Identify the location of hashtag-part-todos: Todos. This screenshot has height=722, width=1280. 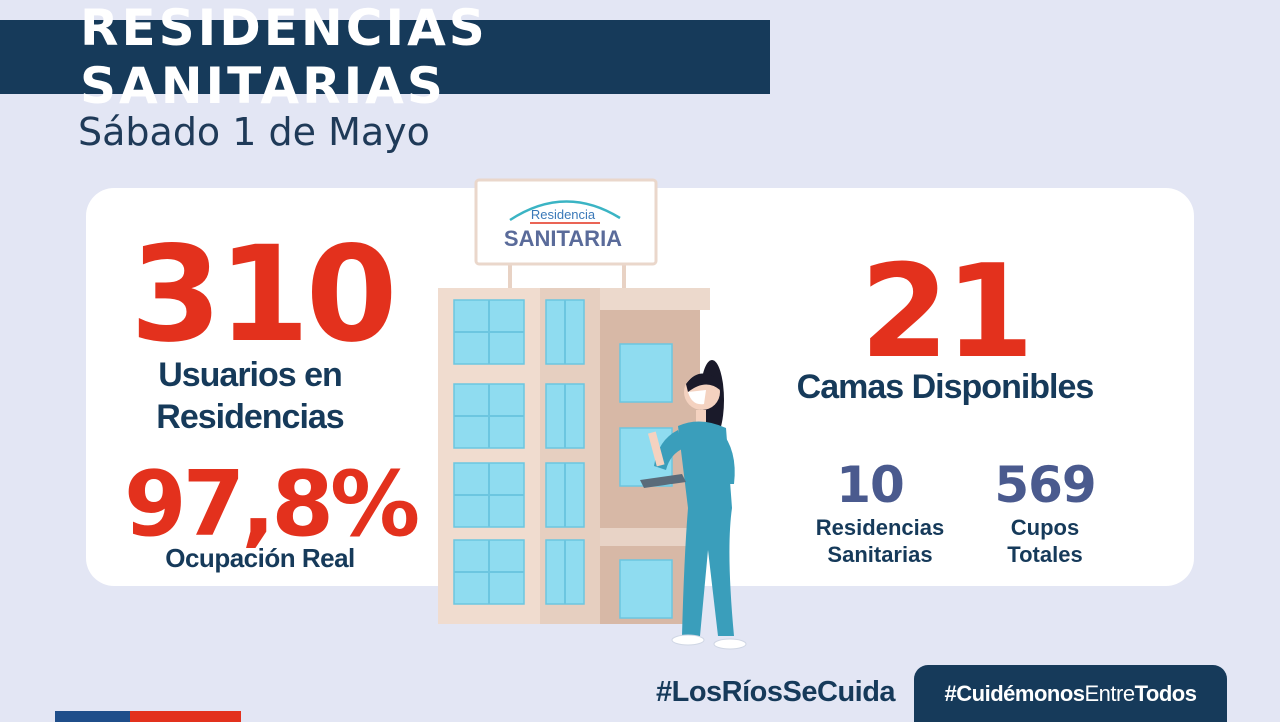
(1165, 693).